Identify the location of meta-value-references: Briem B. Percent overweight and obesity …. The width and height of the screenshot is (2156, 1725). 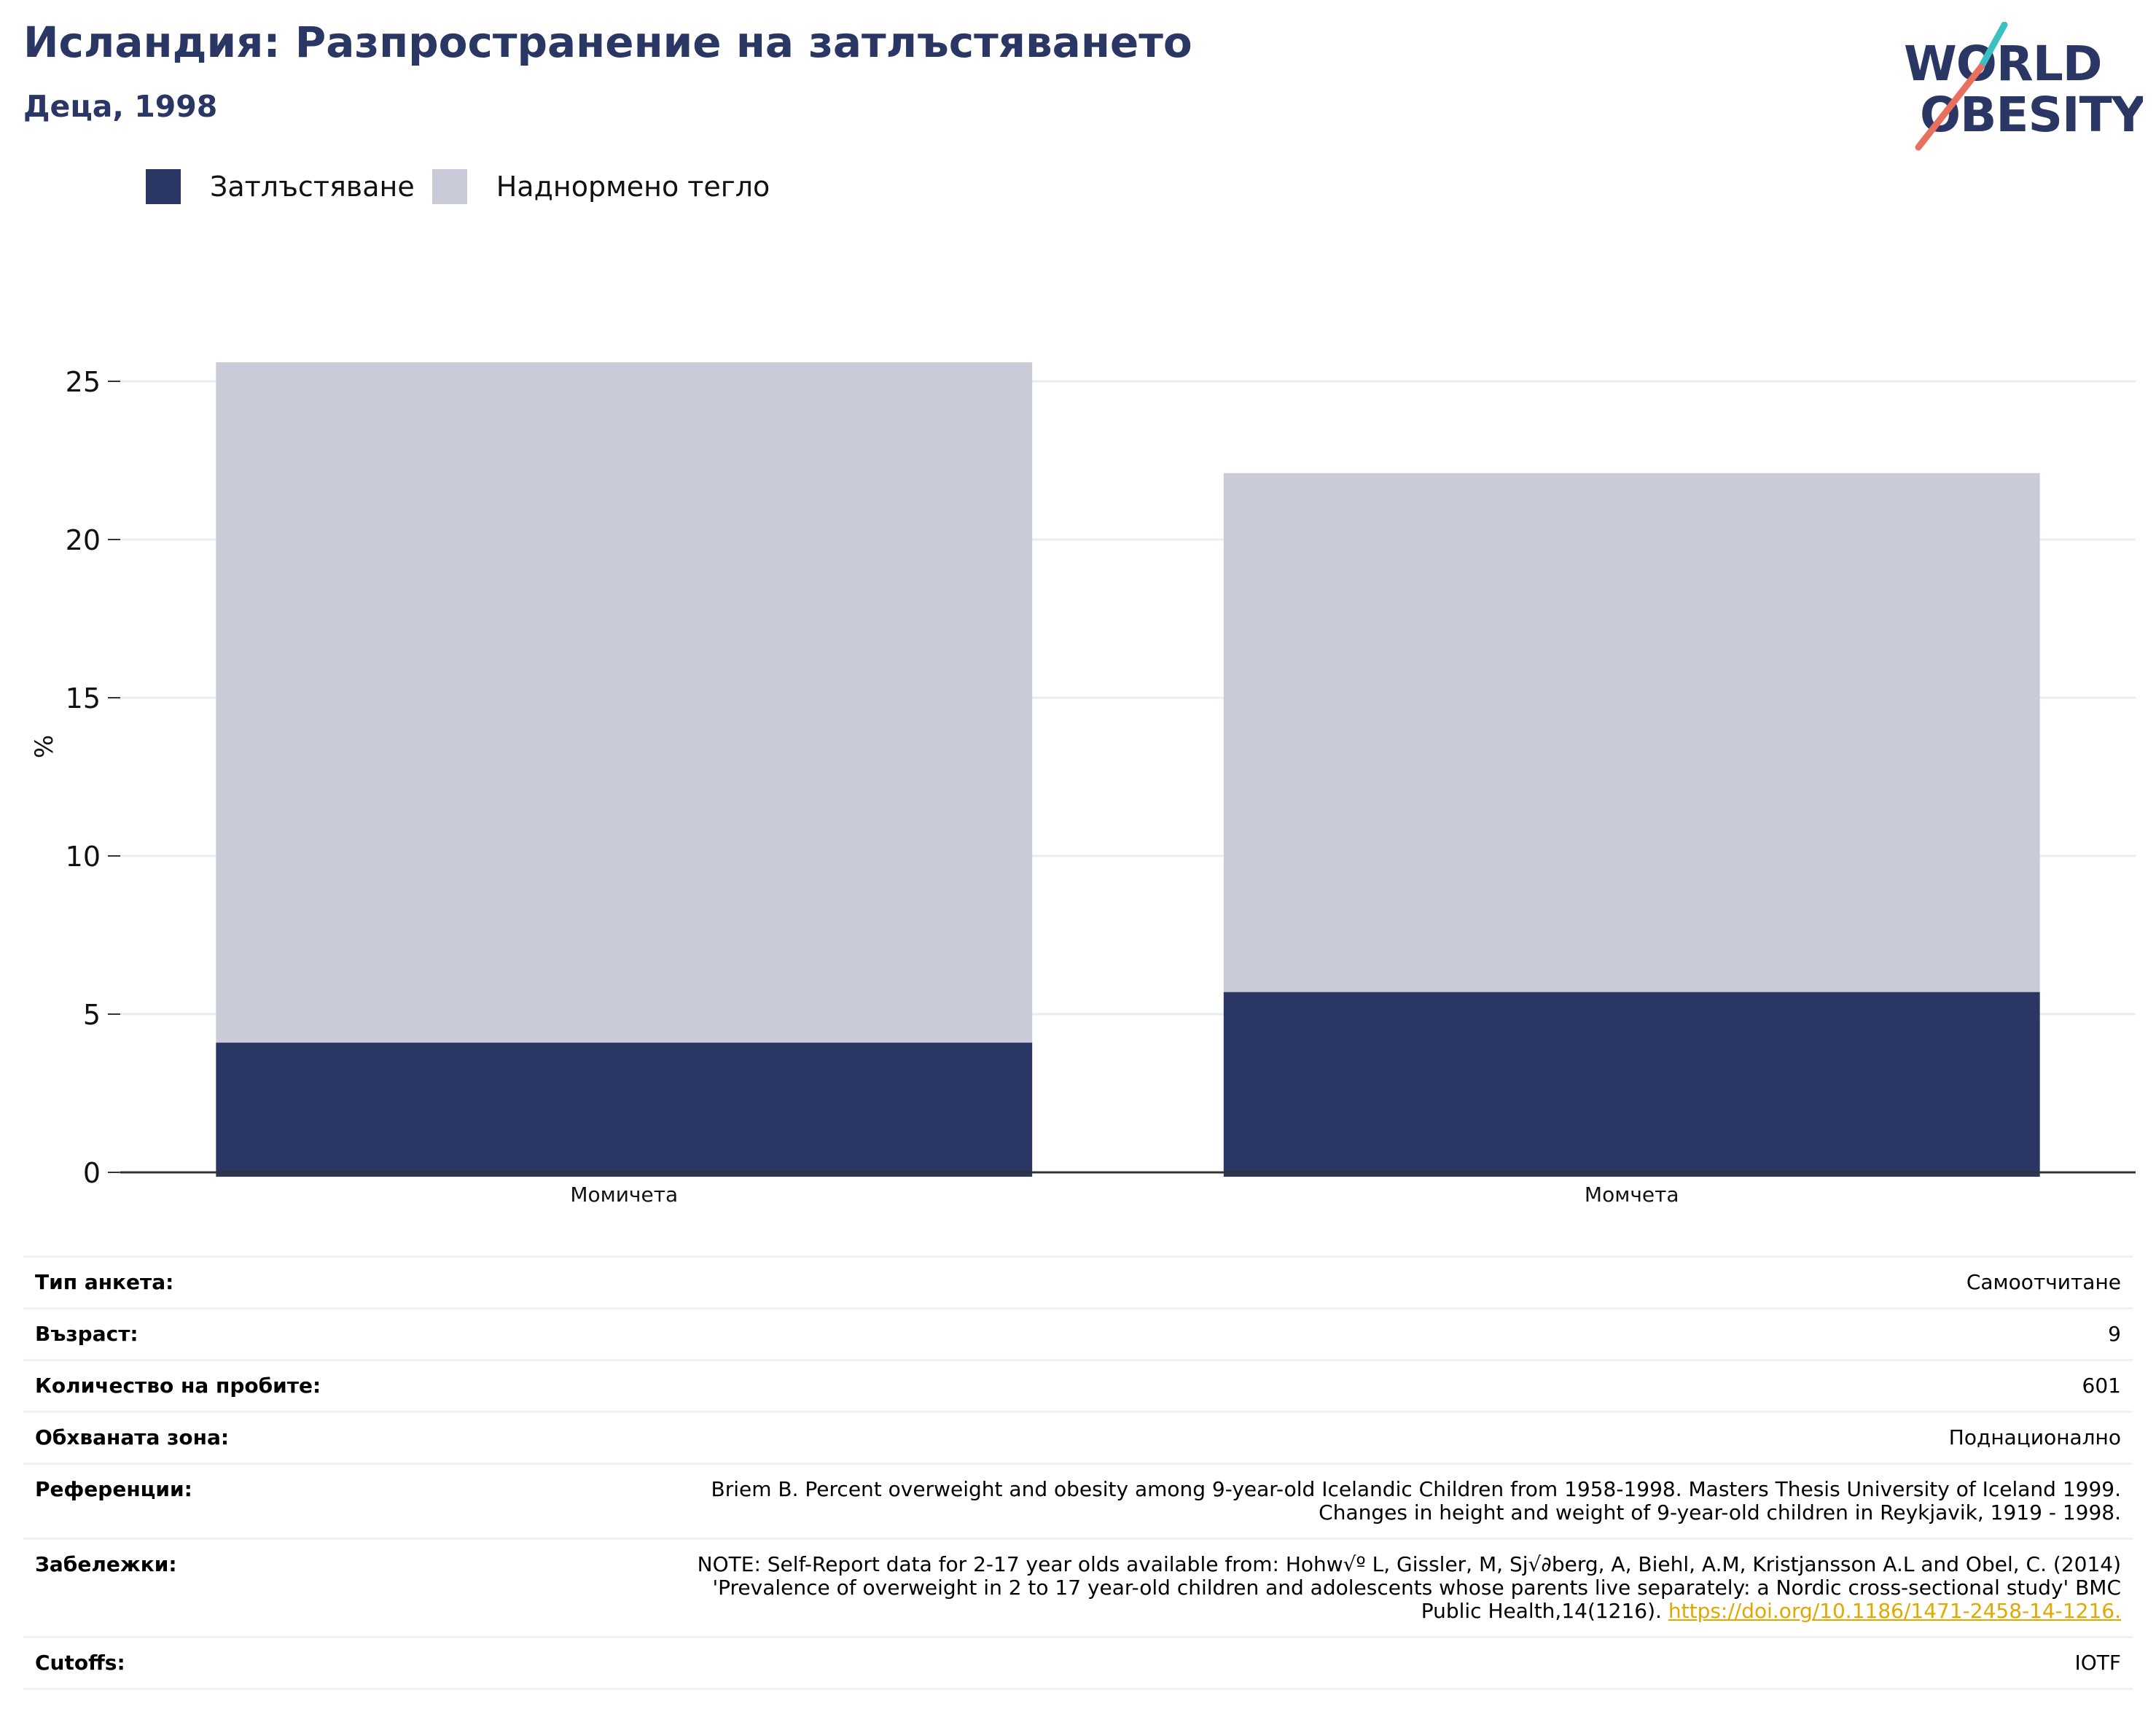
(1309, 1502).